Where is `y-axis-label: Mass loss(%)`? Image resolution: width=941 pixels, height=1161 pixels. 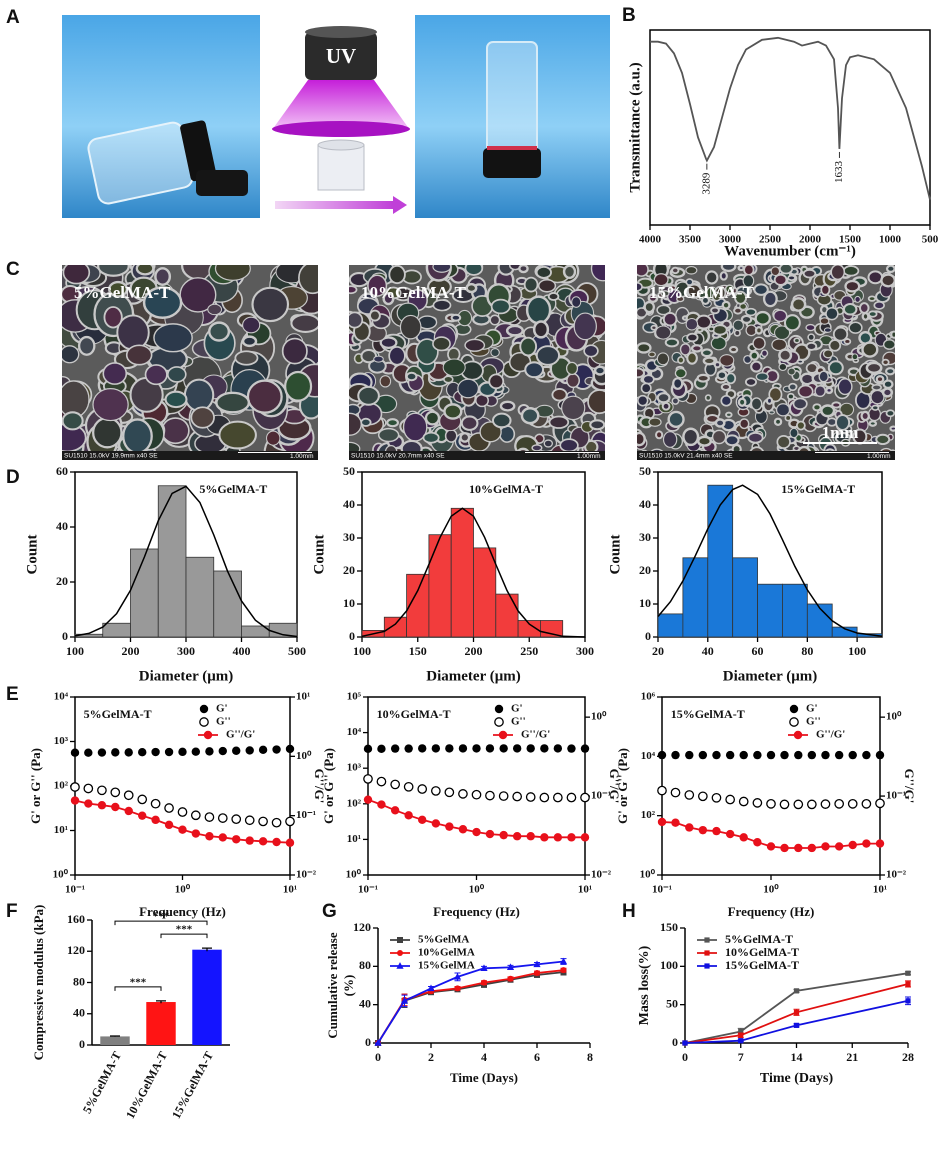 y-axis-label: Mass loss(%) is located at coordinates (644, 985).